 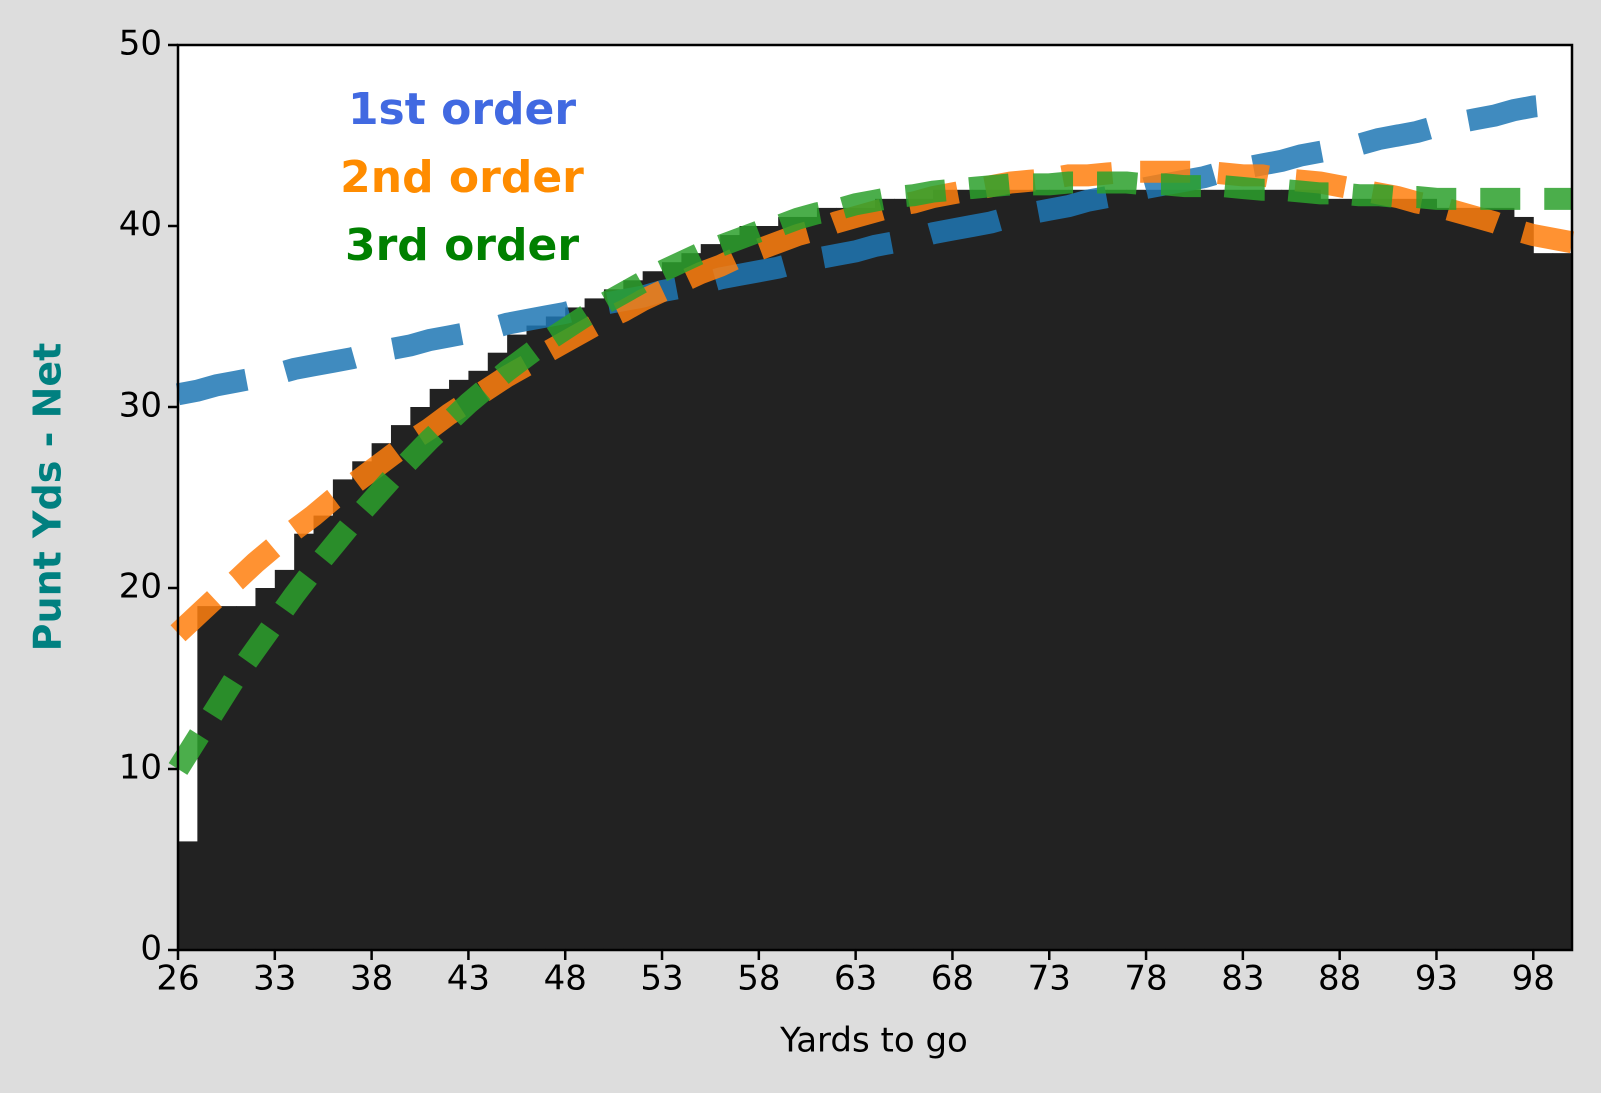 I want to click on y-tick-label: 30, so click(x=140, y=406).